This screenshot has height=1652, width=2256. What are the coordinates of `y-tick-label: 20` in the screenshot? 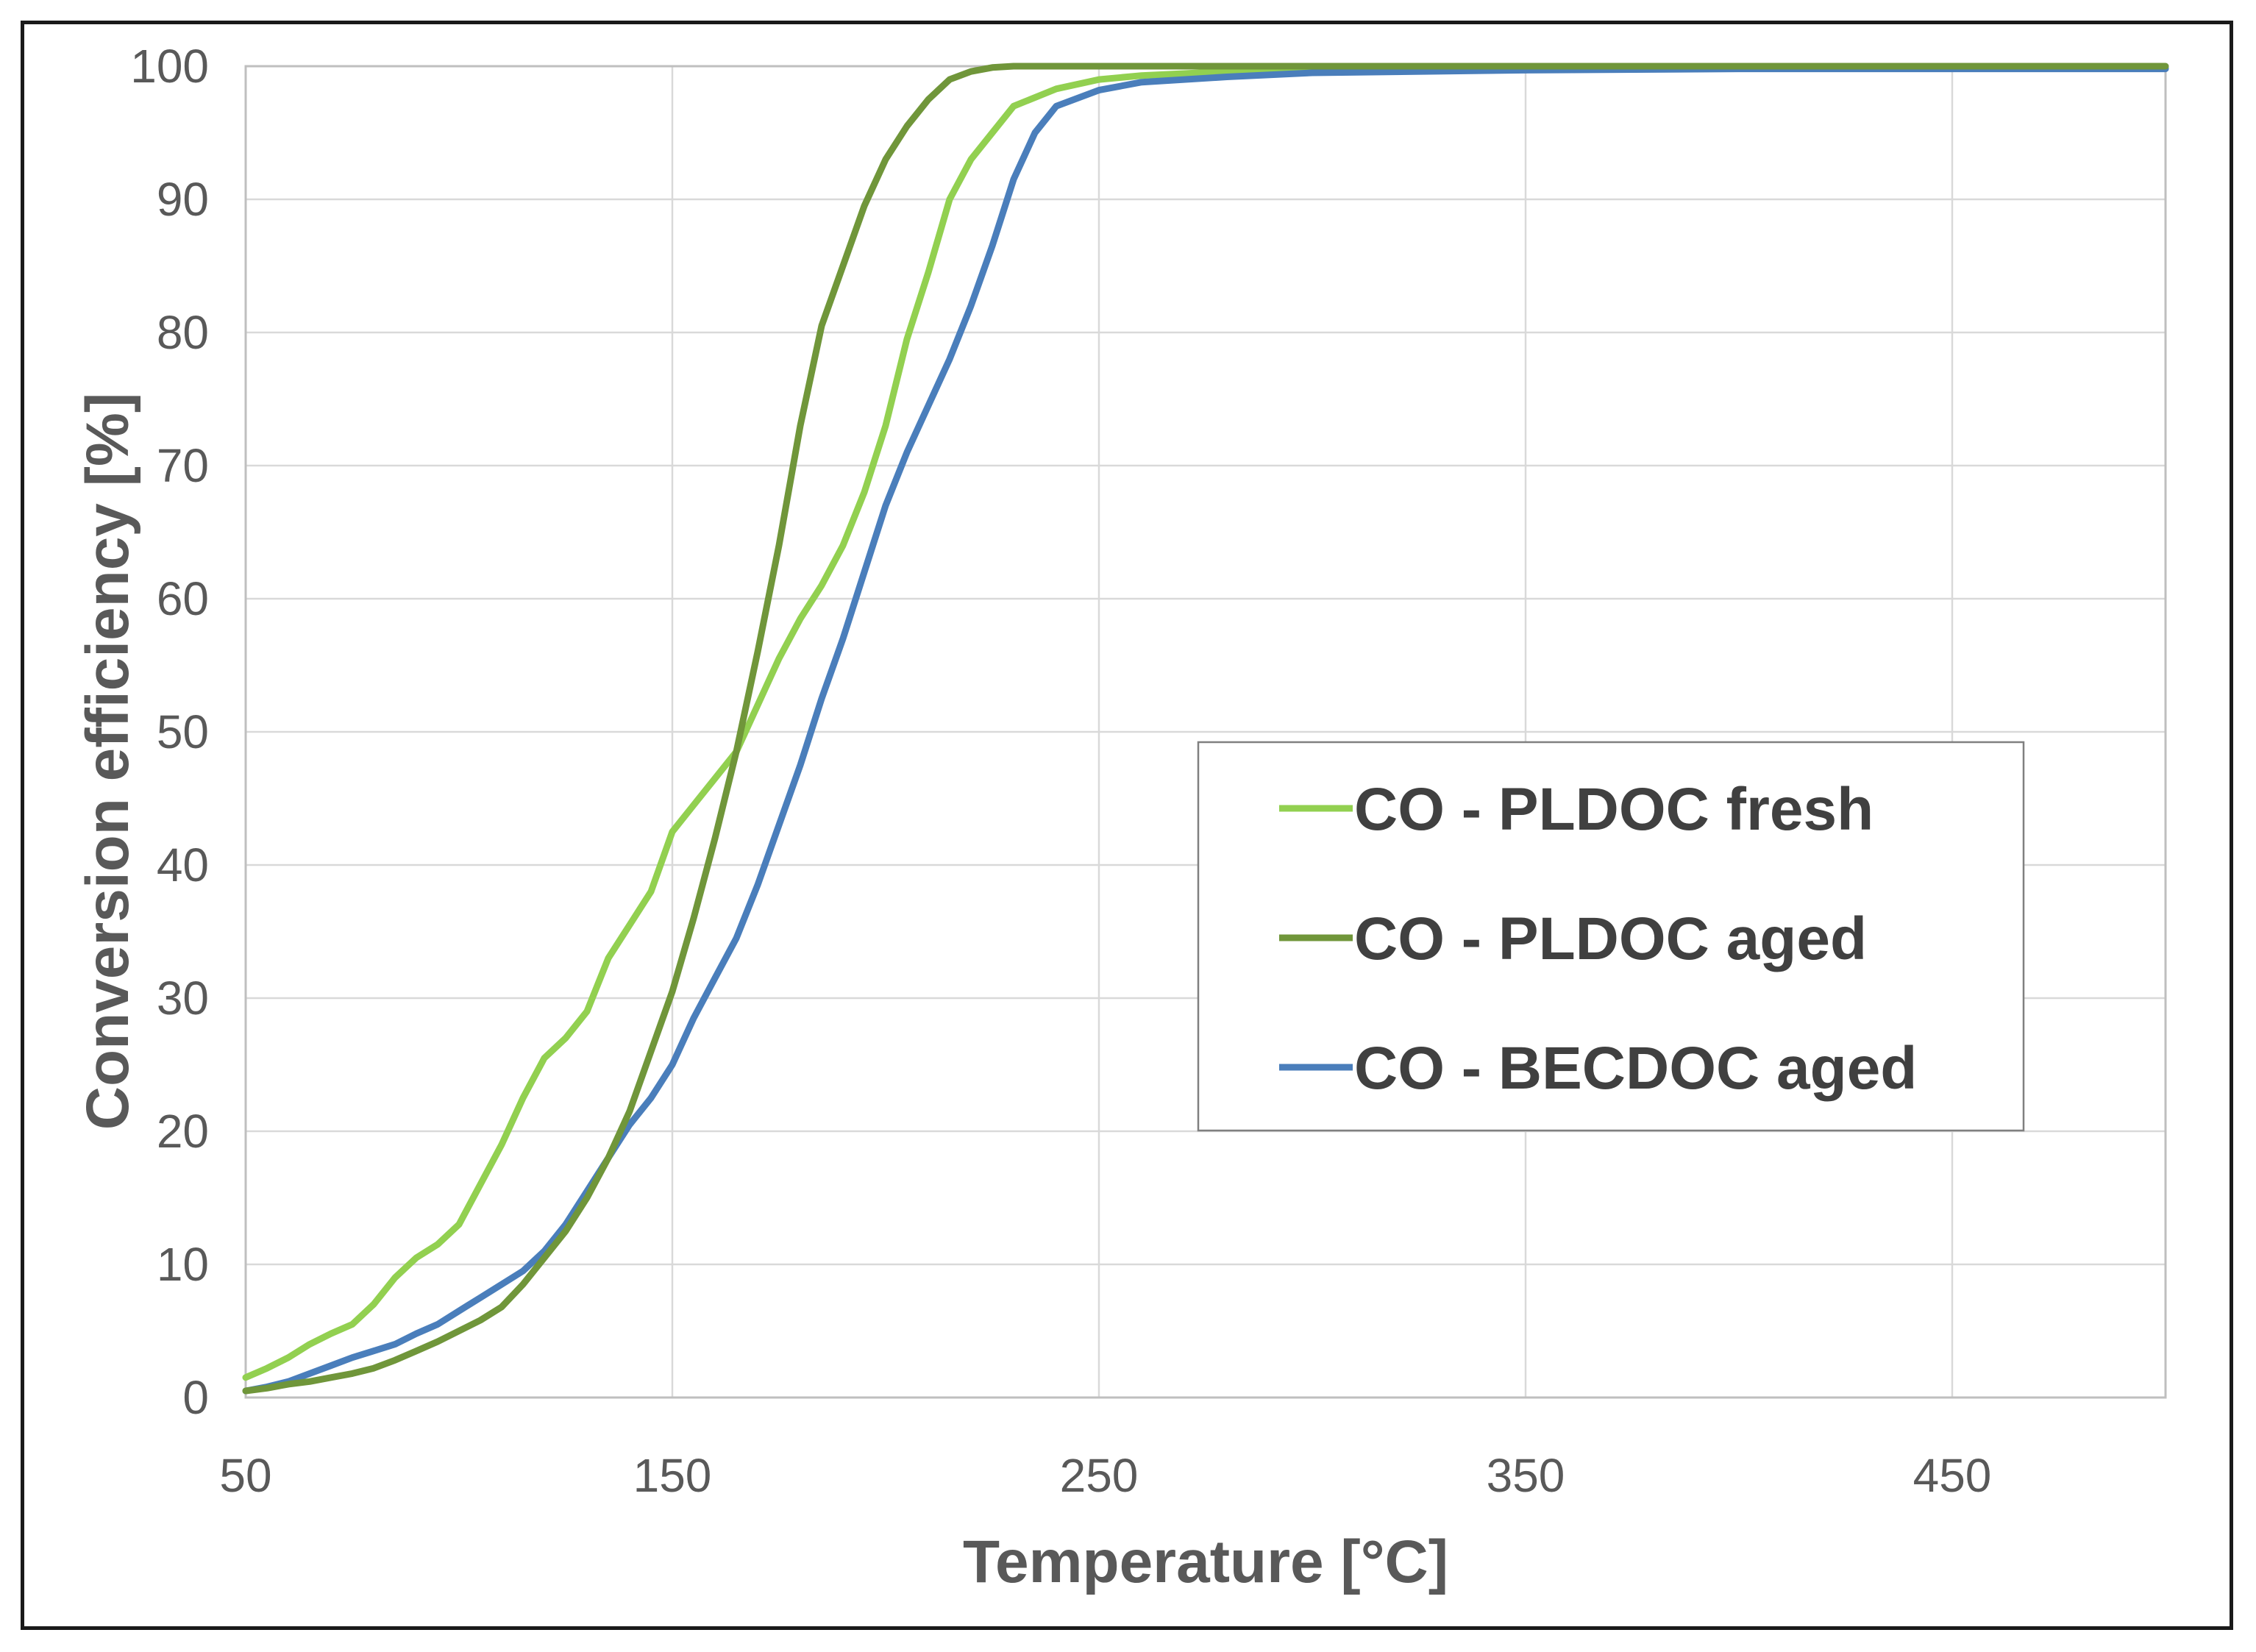 It's located at (183, 1132).